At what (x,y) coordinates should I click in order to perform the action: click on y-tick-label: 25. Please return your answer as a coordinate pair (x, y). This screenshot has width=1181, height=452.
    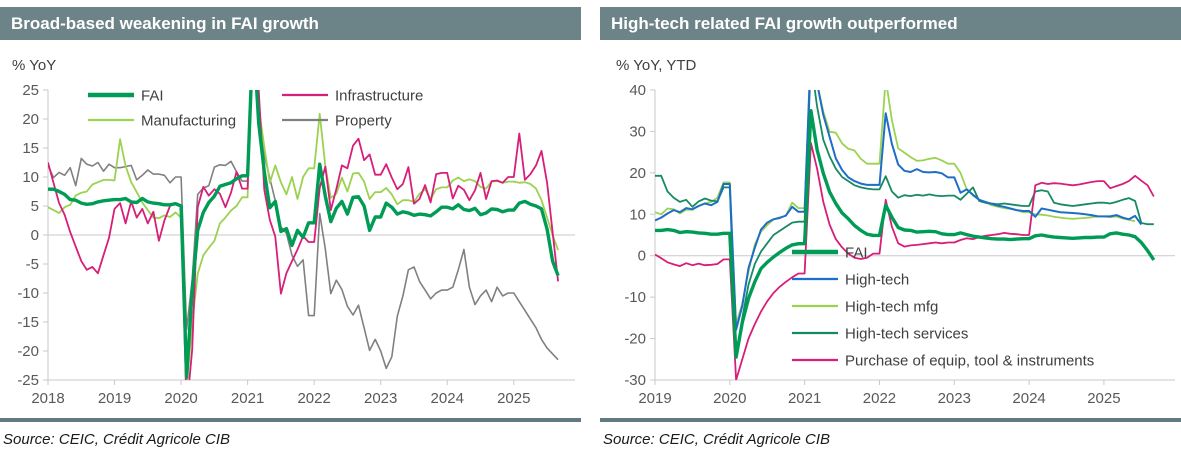
    Looking at the image, I should click on (30, 90).